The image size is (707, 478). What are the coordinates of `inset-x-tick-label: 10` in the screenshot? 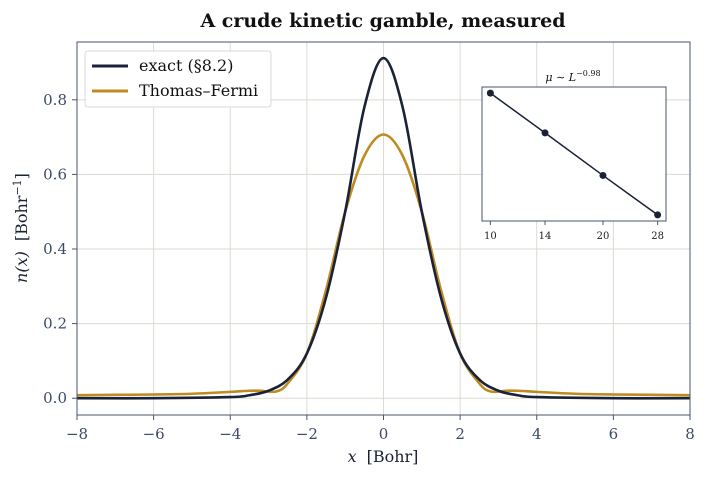 It's located at (490, 236).